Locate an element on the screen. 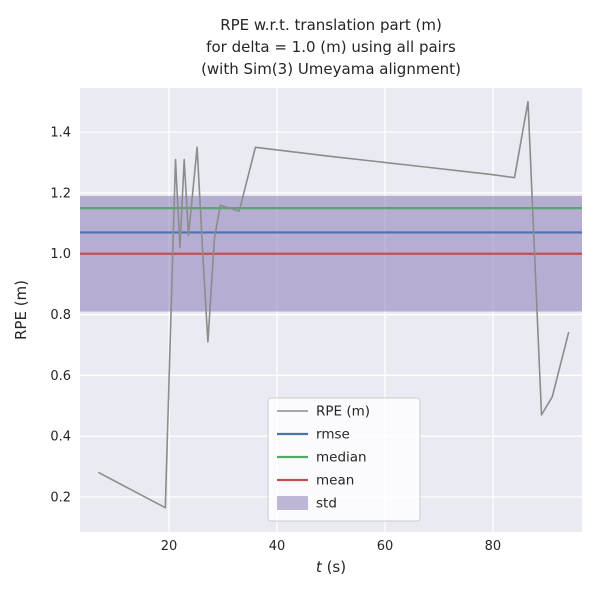 The image size is (600, 600). chart-title-line-3: (with Sim(3) Umeyama alignment) is located at coordinates (331, 69).